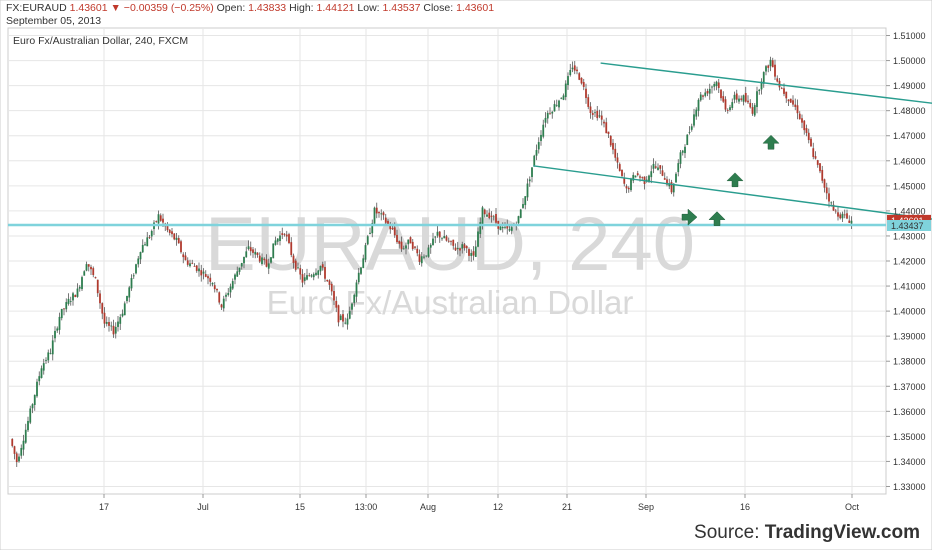 The image size is (932, 550). What do you see at coordinates (909, 36) in the screenshot?
I see `y-tick-label: 1.51000` at bounding box center [909, 36].